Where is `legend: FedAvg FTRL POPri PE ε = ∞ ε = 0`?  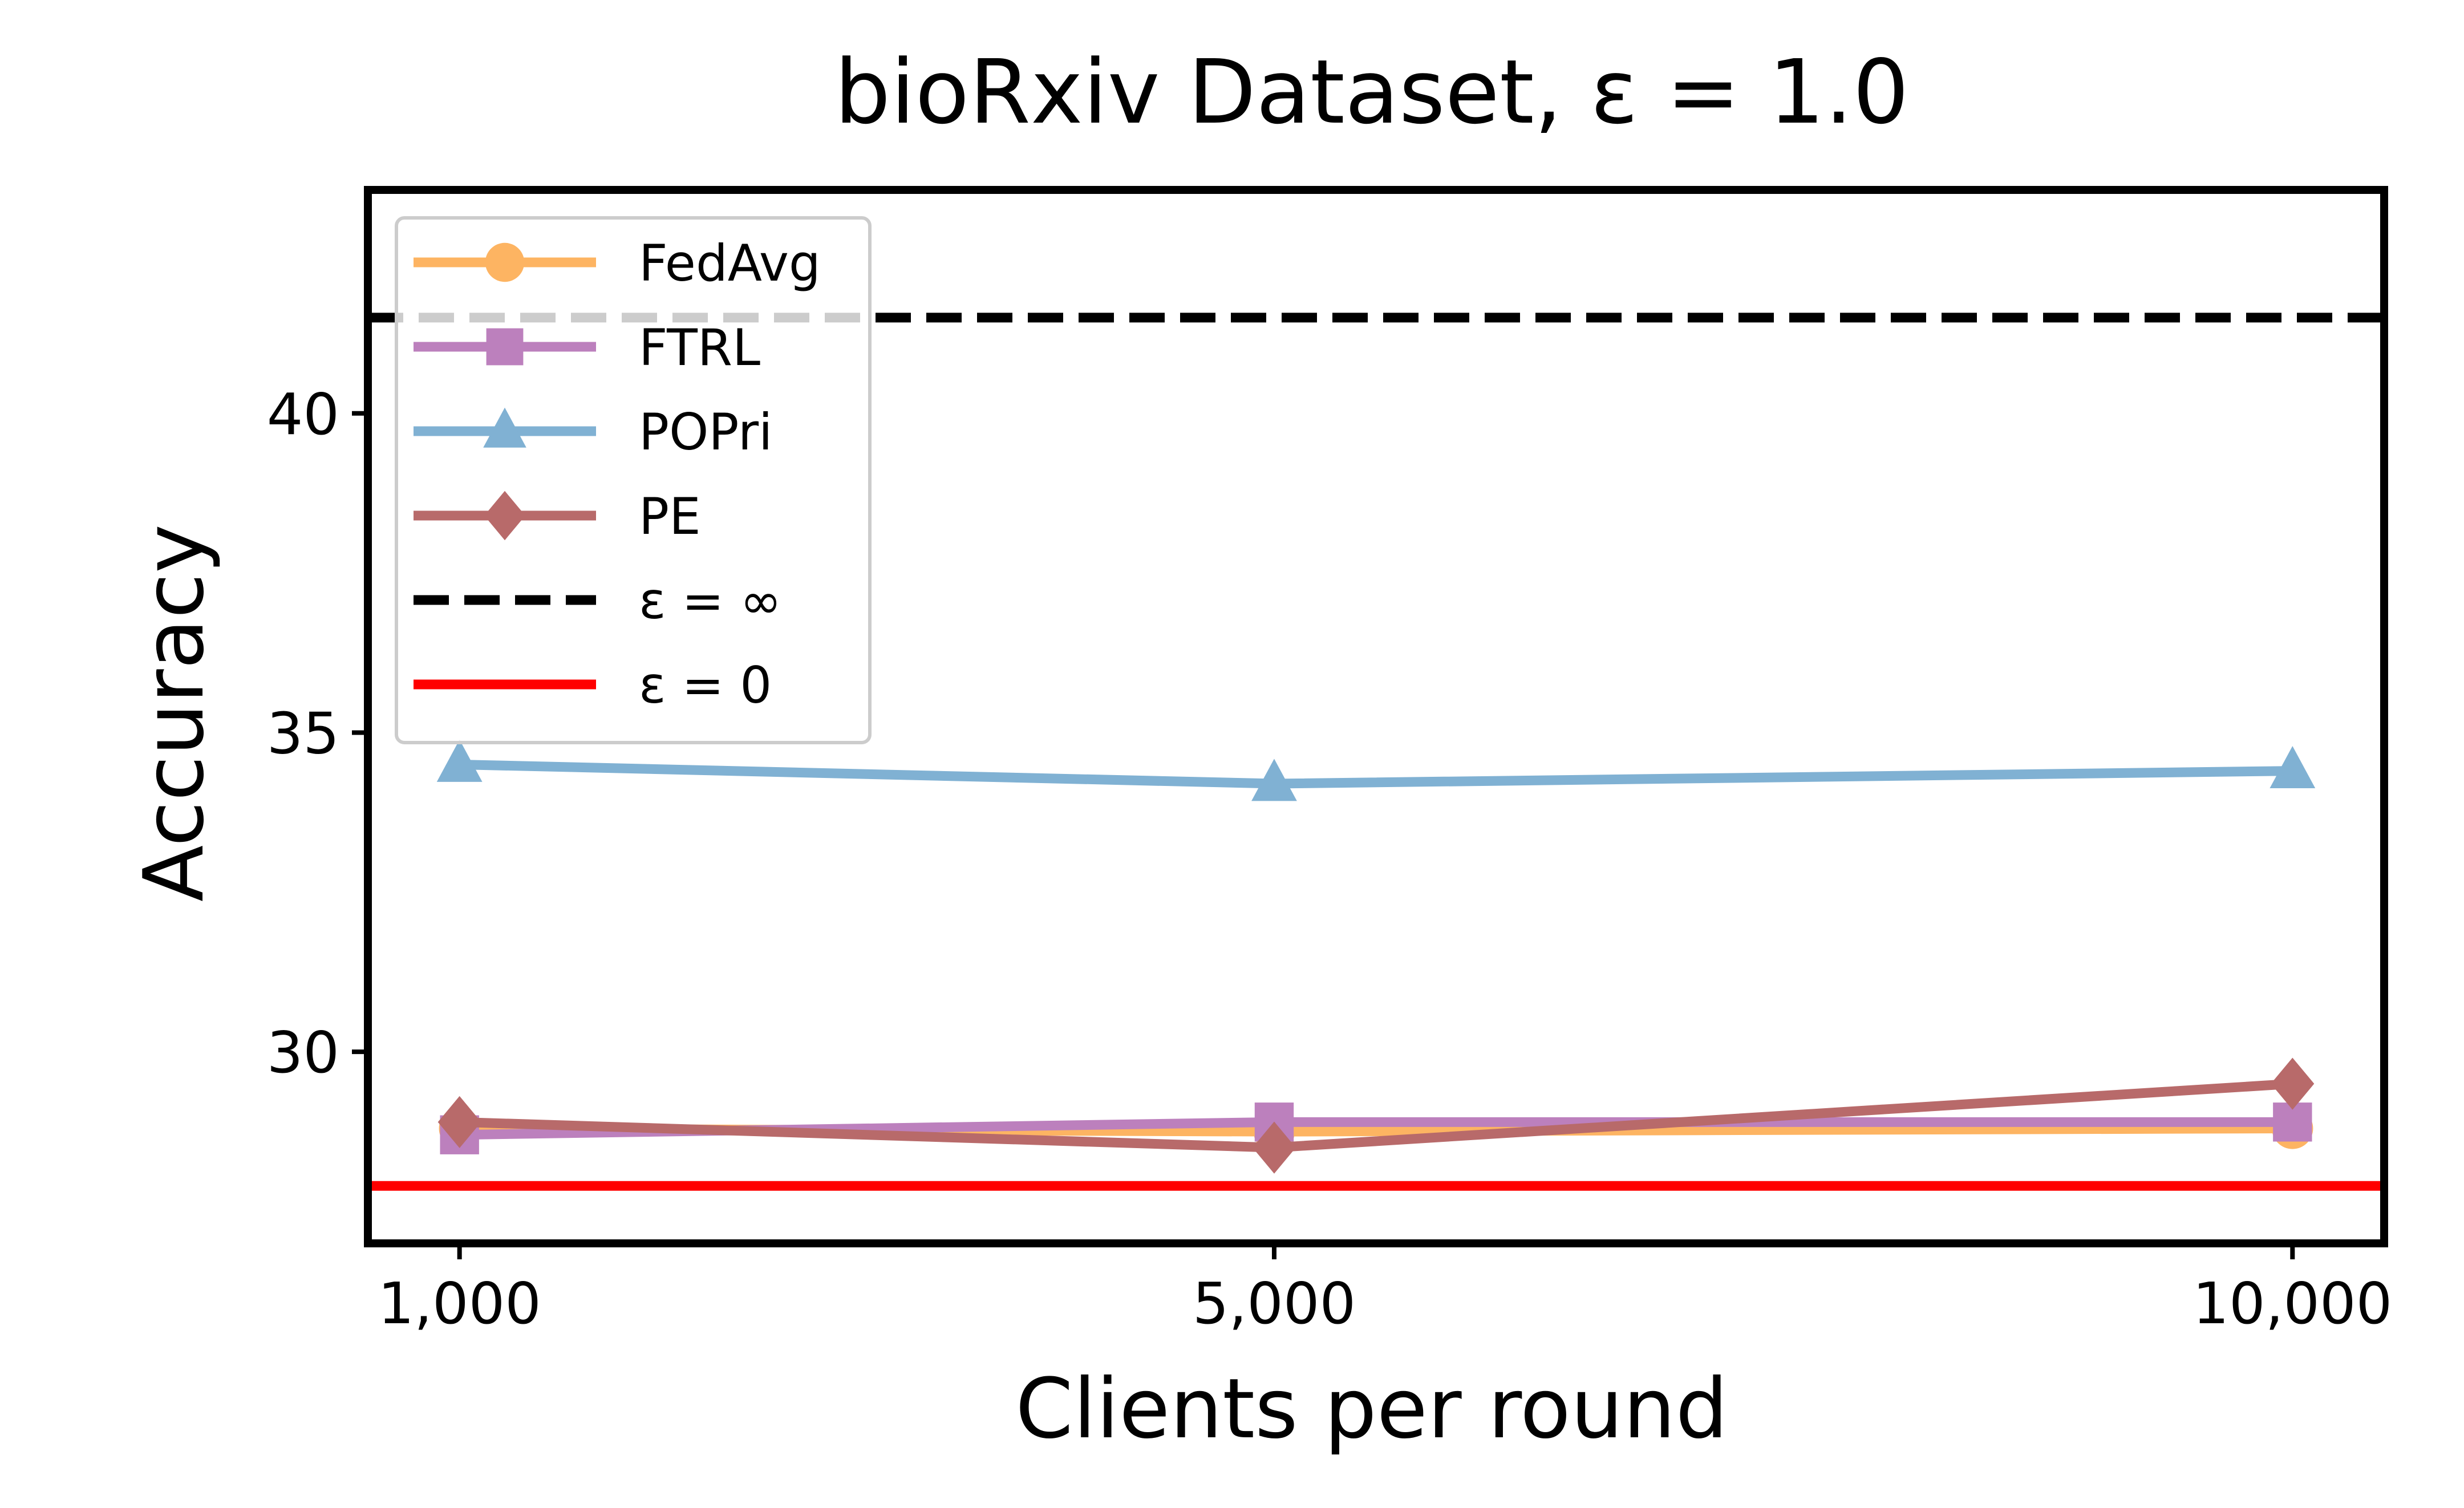
legend: FedAvg FTRL POPri PE ε = ∞ ε = 0 is located at coordinates (634, 480).